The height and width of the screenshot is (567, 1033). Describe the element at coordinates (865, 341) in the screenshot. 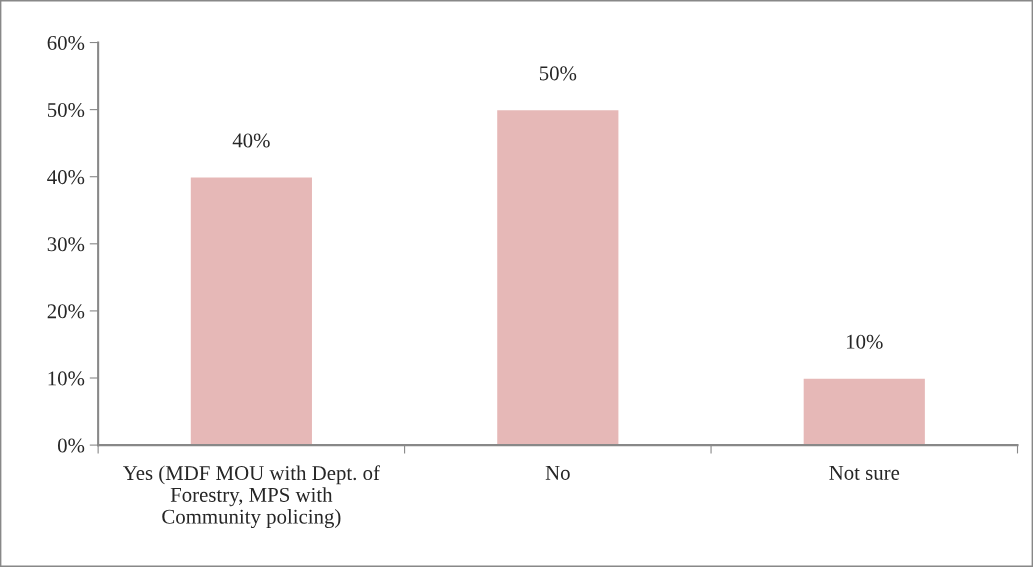

I see `data-label: 10%` at that location.